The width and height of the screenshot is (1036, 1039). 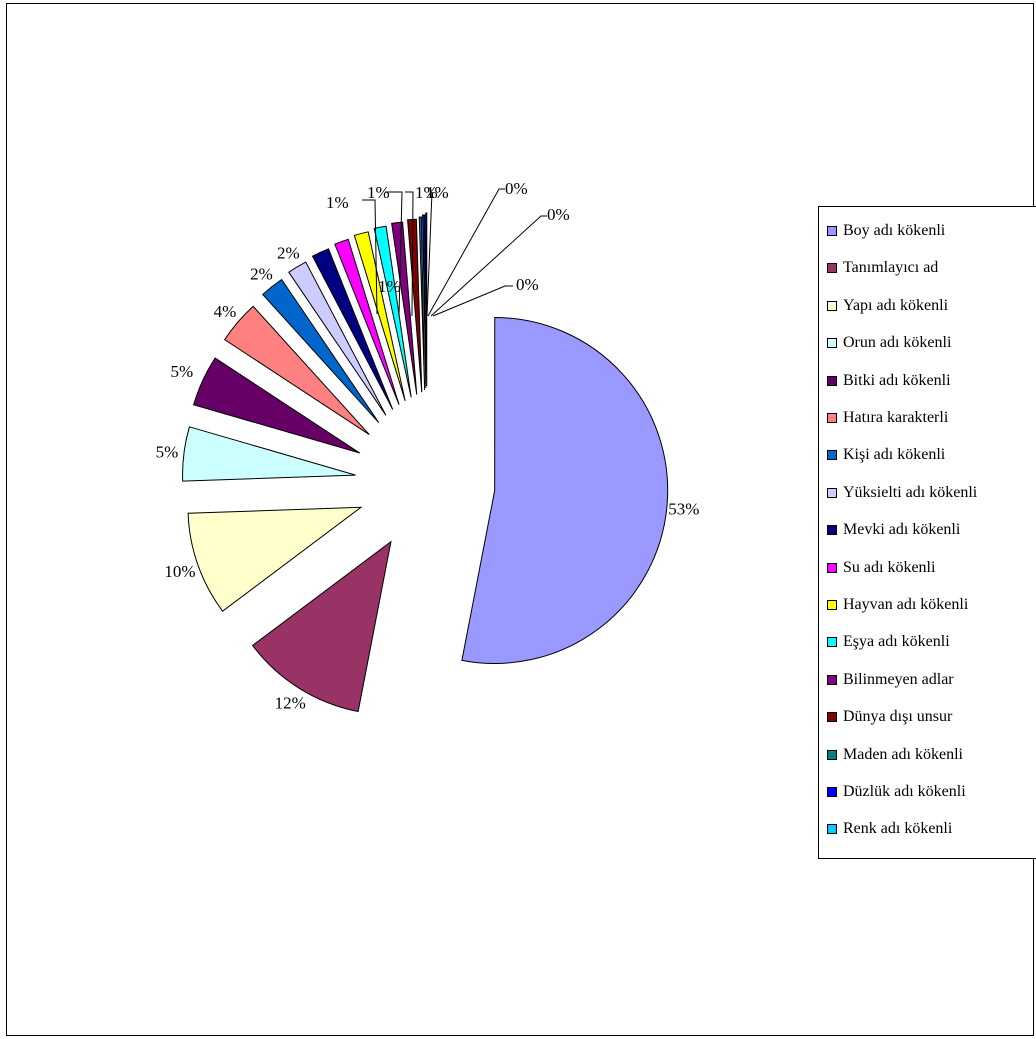 I want to click on pie-slice-mevki-adi-kokenli, so click(x=352, y=329).